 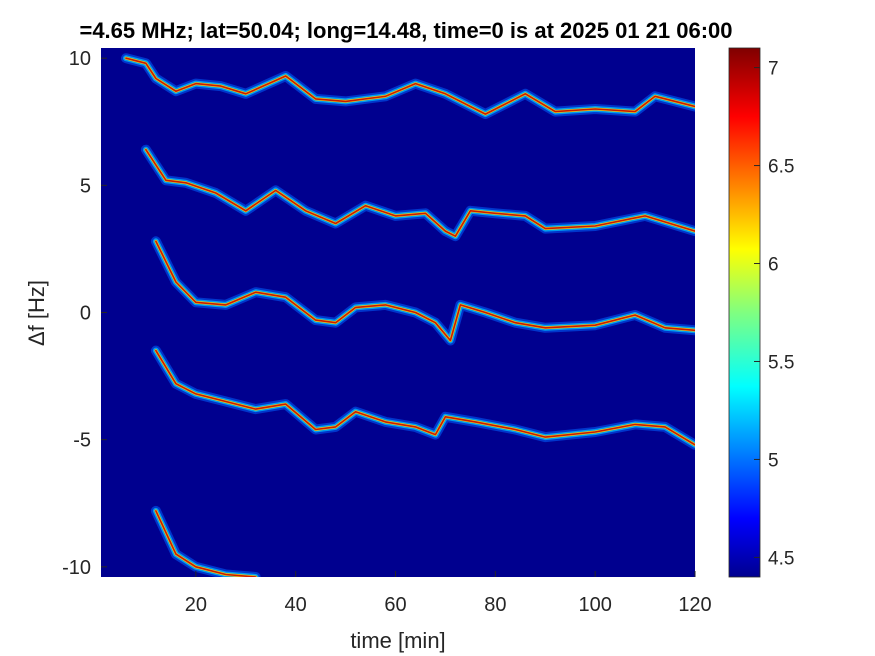 I want to click on y-tick-label: -10, so click(x=76, y=568).